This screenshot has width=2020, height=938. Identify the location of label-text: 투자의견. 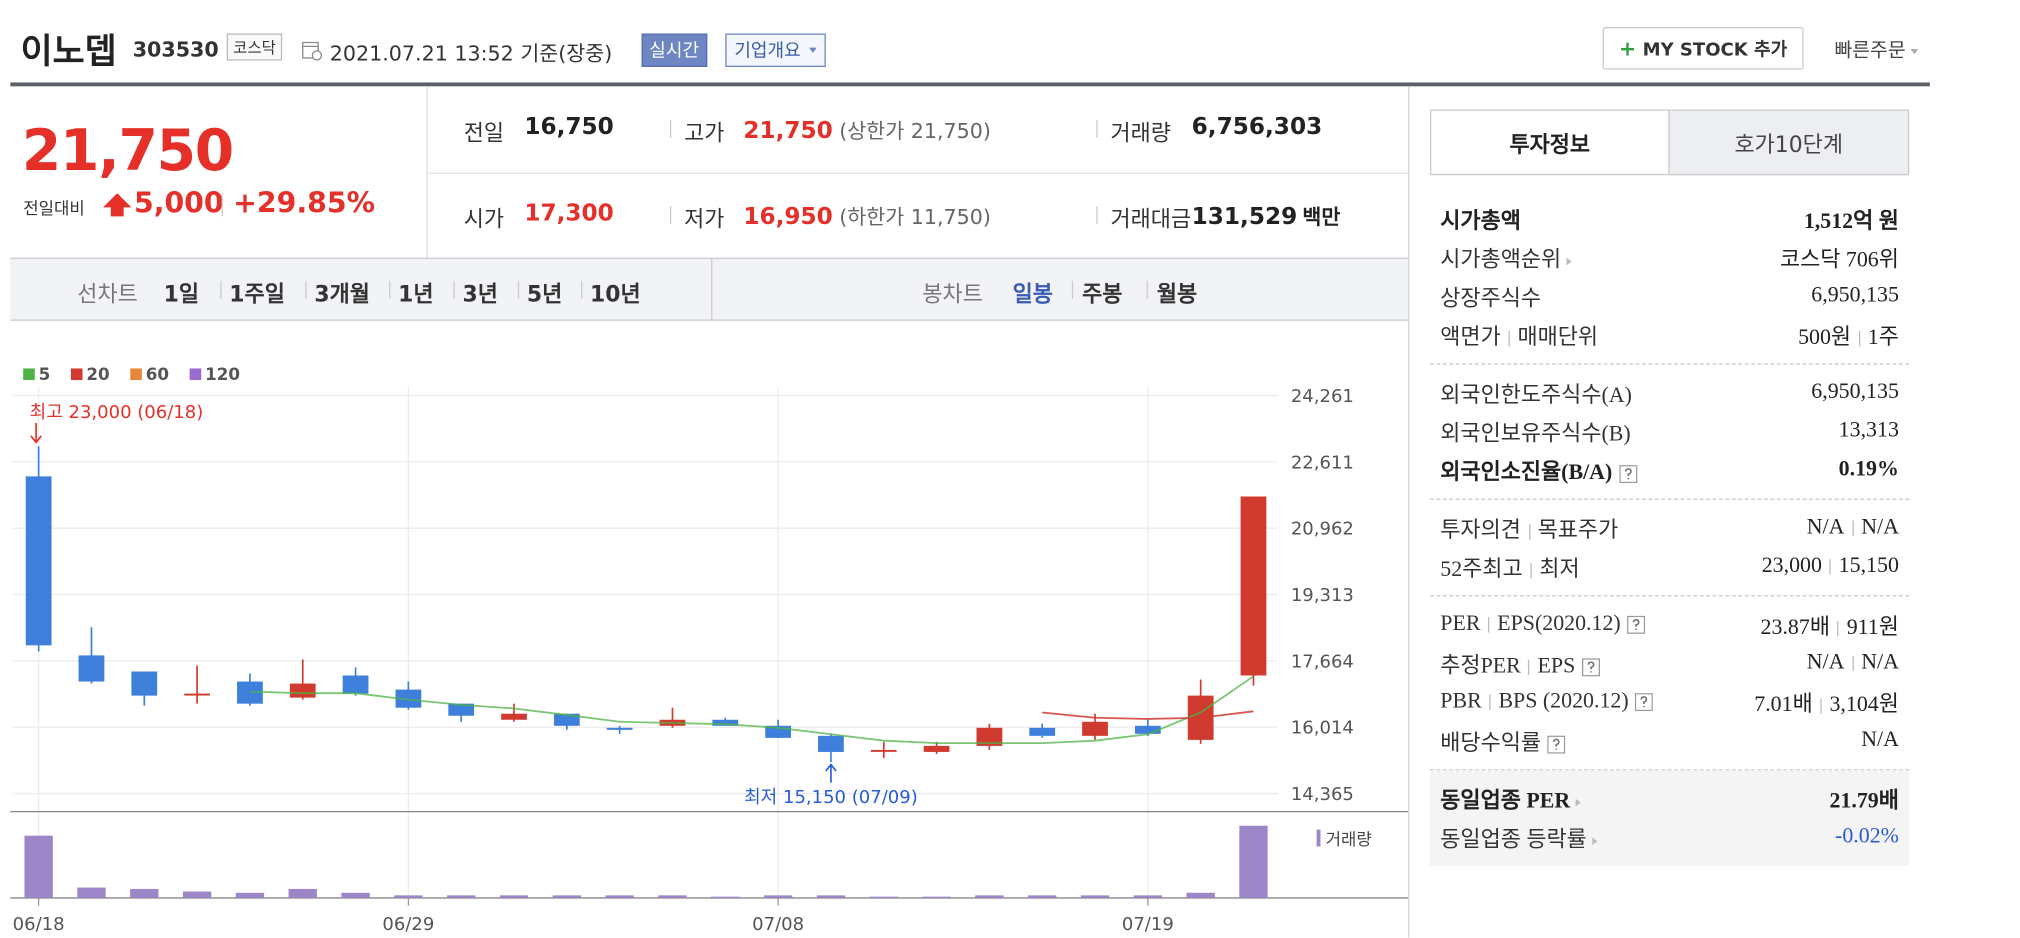
(1480, 529).